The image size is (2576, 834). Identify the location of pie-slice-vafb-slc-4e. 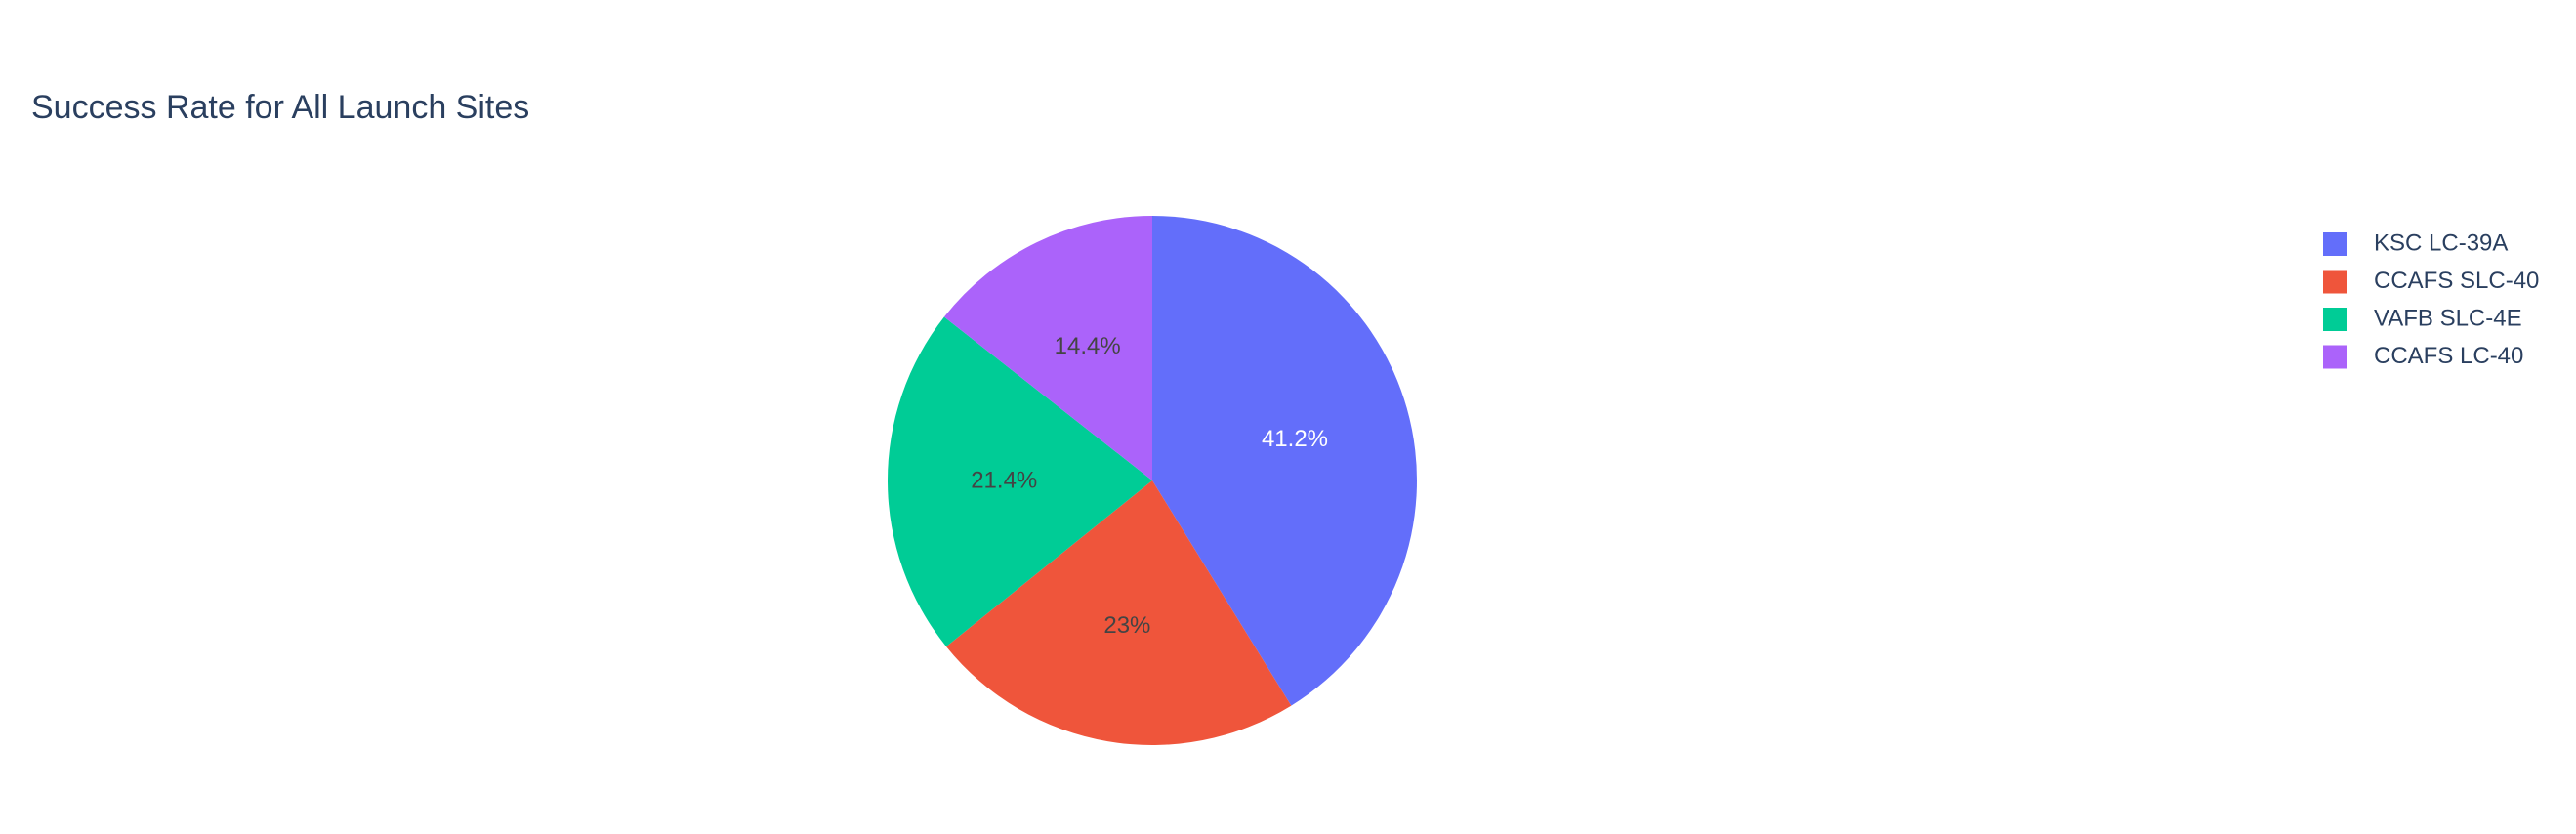
(1020, 482).